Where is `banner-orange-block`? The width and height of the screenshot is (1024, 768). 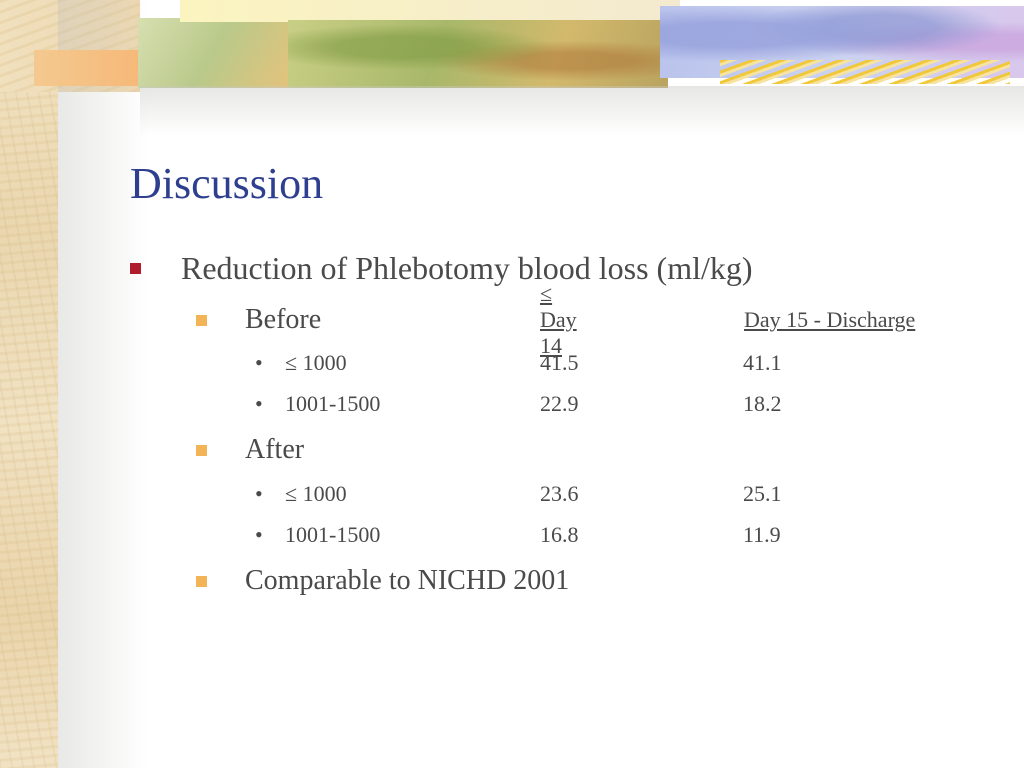 banner-orange-block is located at coordinates (89, 68).